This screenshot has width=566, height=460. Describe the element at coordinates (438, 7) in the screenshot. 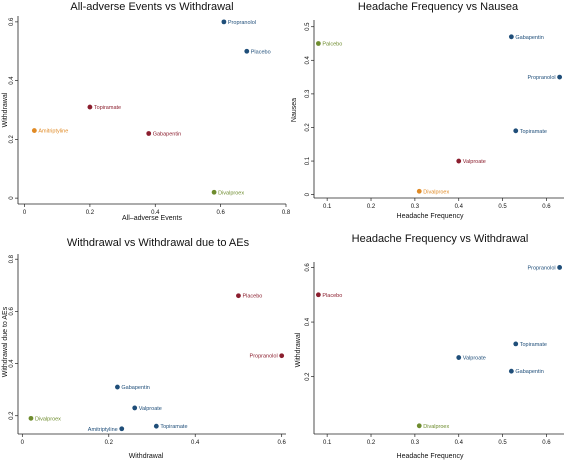

I see `panel-title: Headache Frequency vs Nausea` at that location.